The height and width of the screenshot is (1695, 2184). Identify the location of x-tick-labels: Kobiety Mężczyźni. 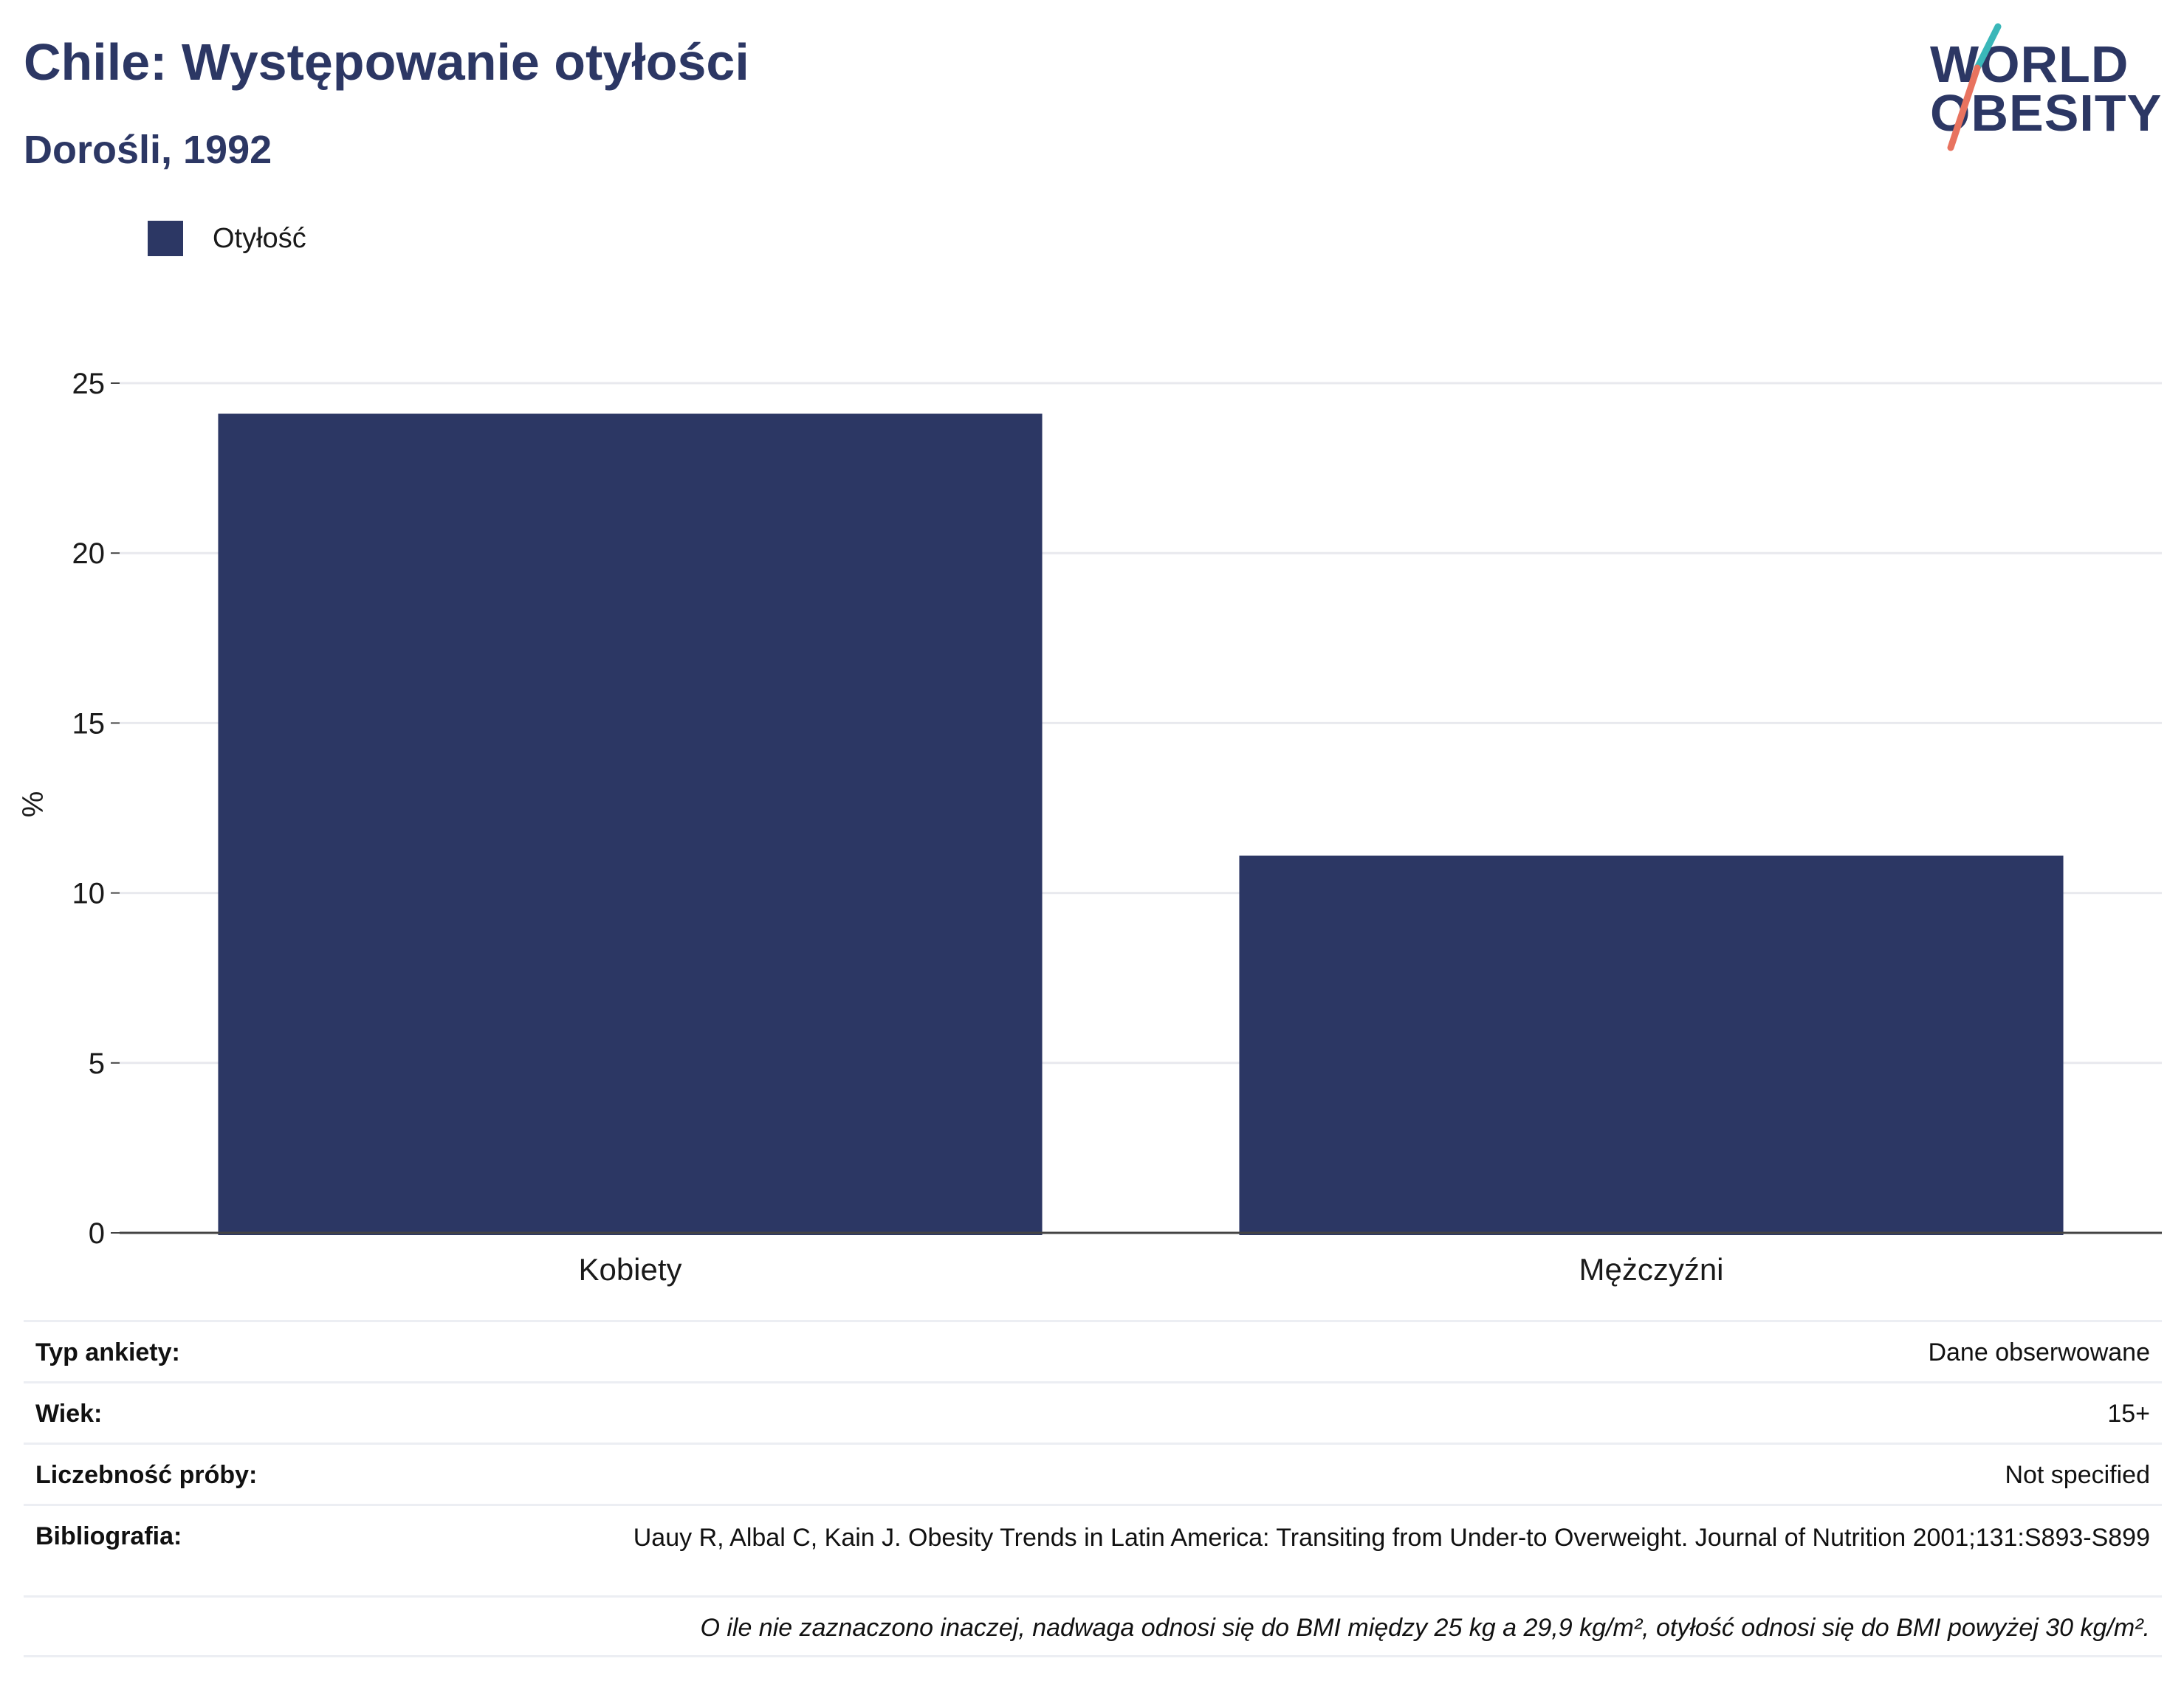
(1150, 1269).